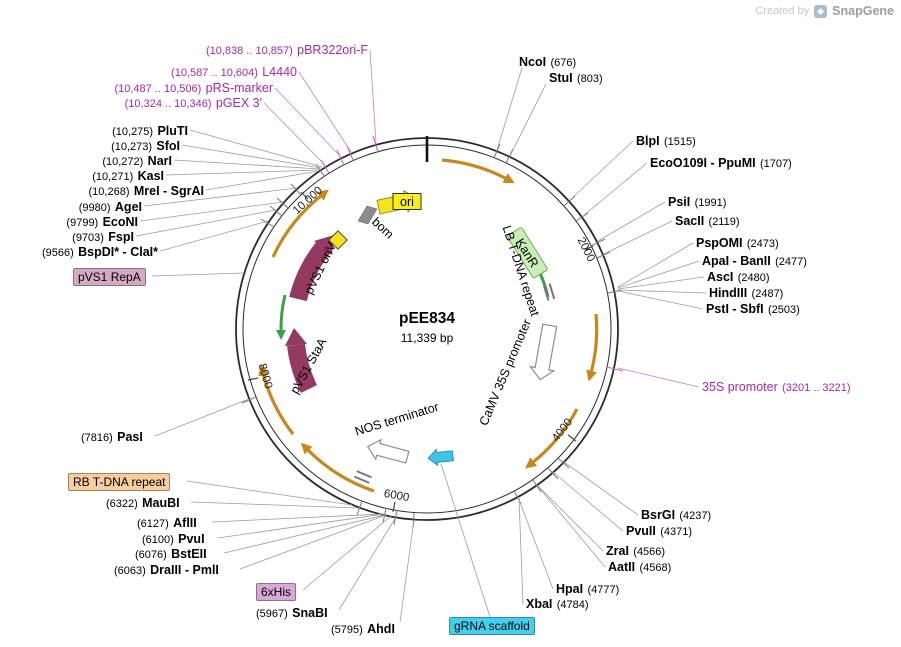 This screenshot has width=901, height=647. What do you see at coordinates (97, 438) in the screenshot?
I see `enzyme-pos: (7816)` at bounding box center [97, 438].